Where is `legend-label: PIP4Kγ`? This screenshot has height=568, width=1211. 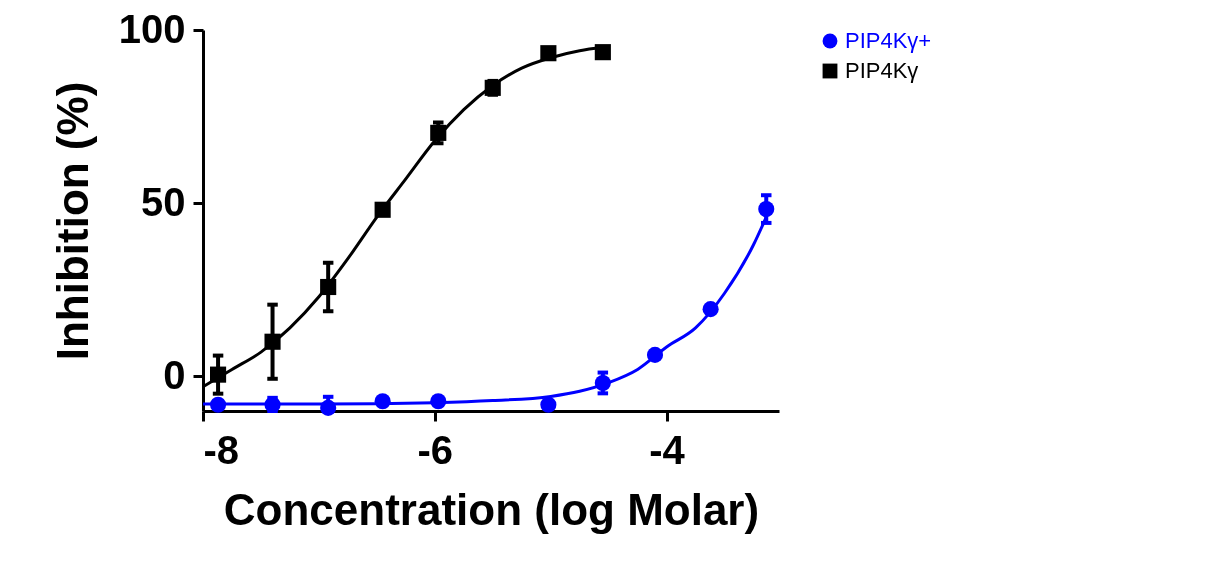 legend-label: PIP4Kγ is located at coordinates (882, 70).